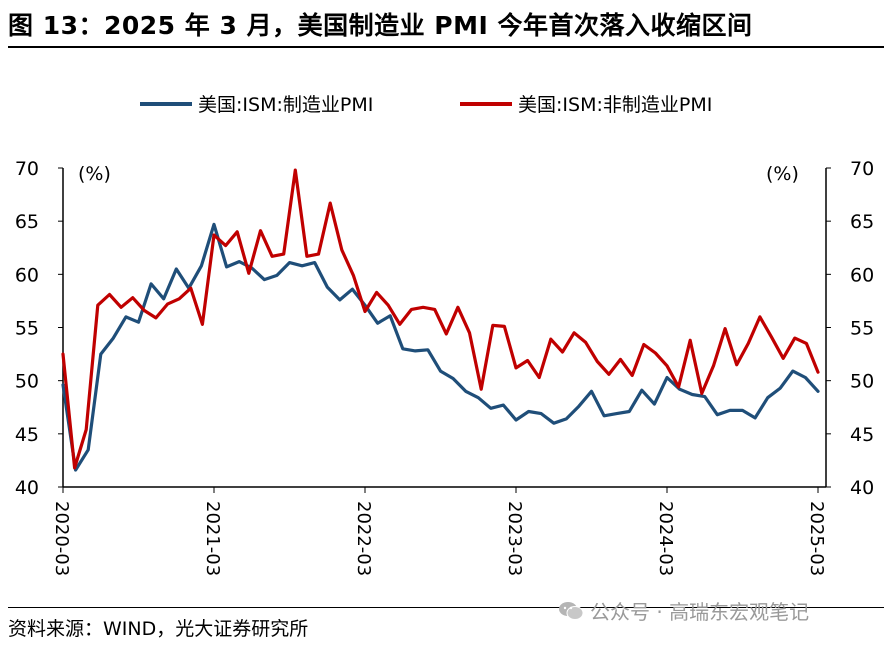 The image size is (891, 645). What do you see at coordinates (27, 275) in the screenshot?
I see `y-tick-label-left: 60` at bounding box center [27, 275].